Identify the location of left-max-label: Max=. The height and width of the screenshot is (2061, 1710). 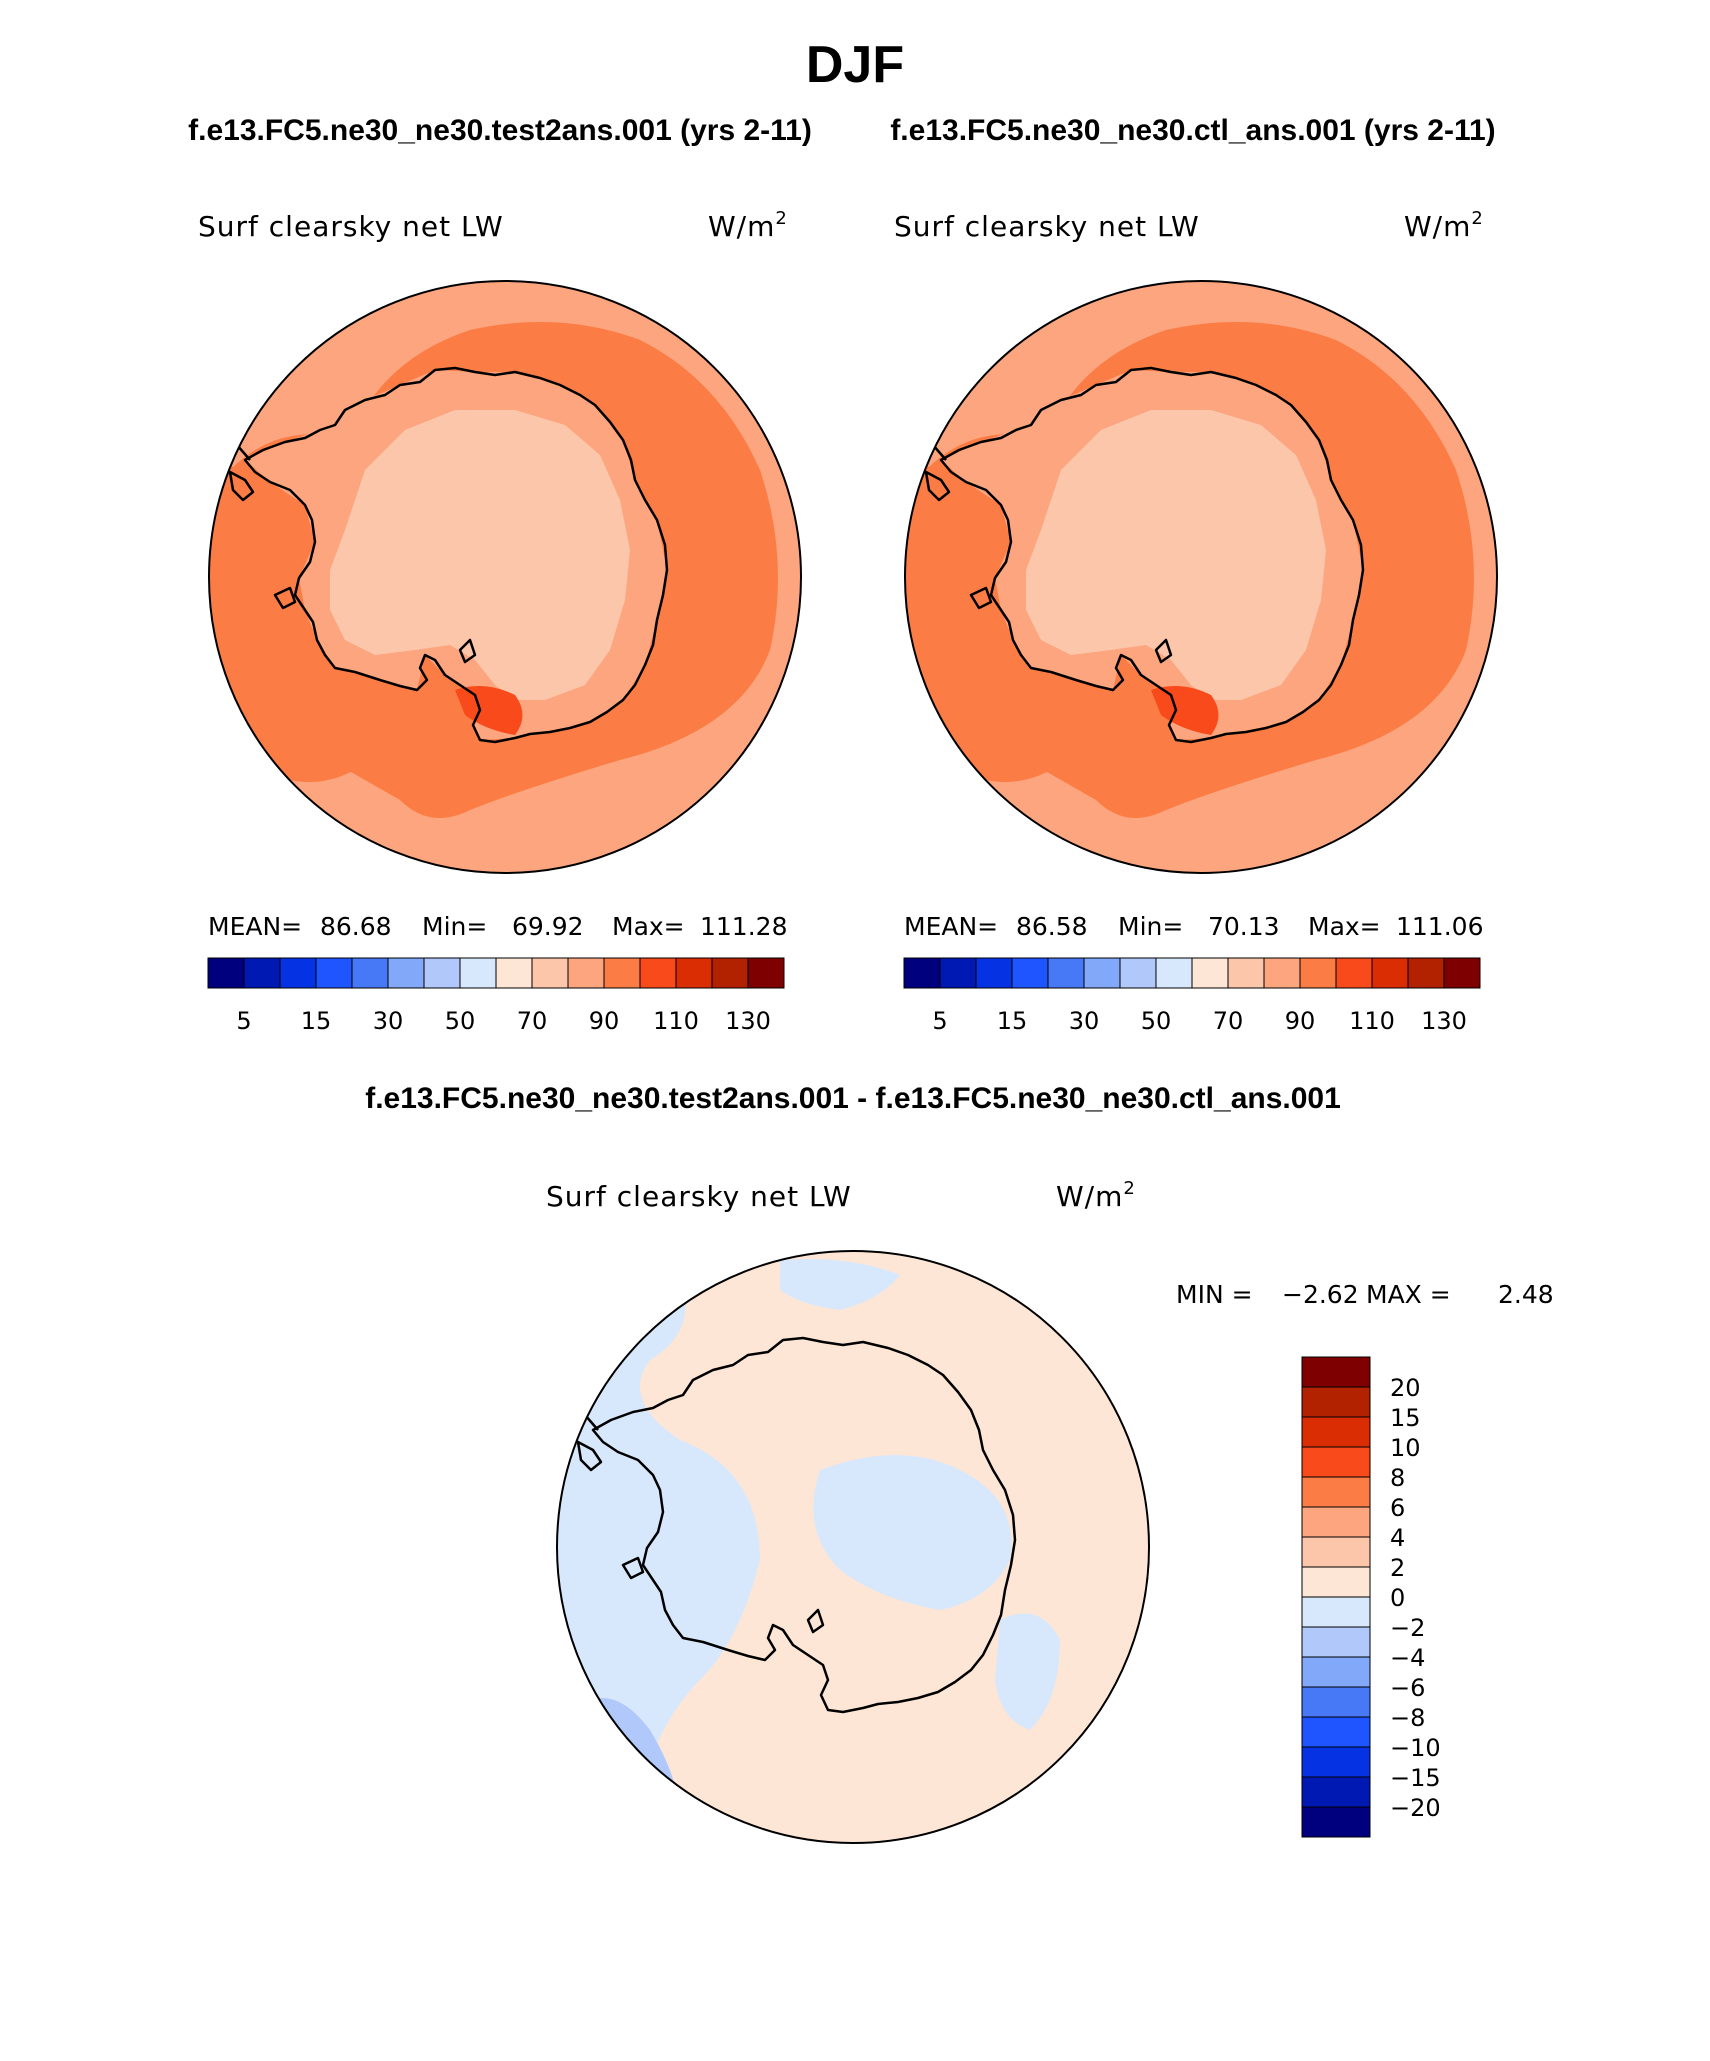
(648, 926).